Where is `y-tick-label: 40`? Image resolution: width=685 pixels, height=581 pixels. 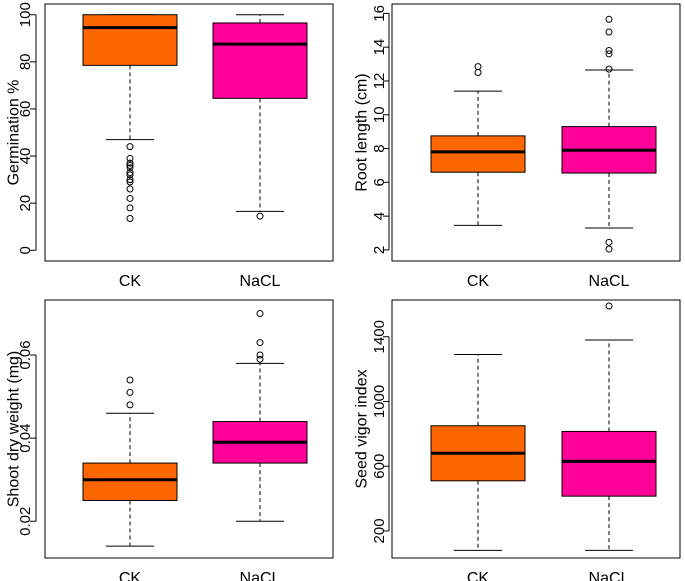
y-tick-label: 40 is located at coordinates (25, 156).